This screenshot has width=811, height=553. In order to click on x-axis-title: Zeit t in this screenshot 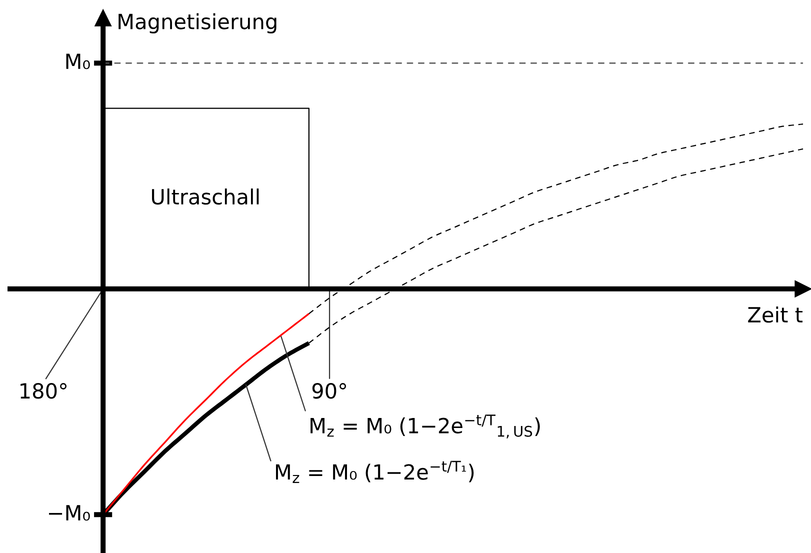, I will do `click(775, 314)`.